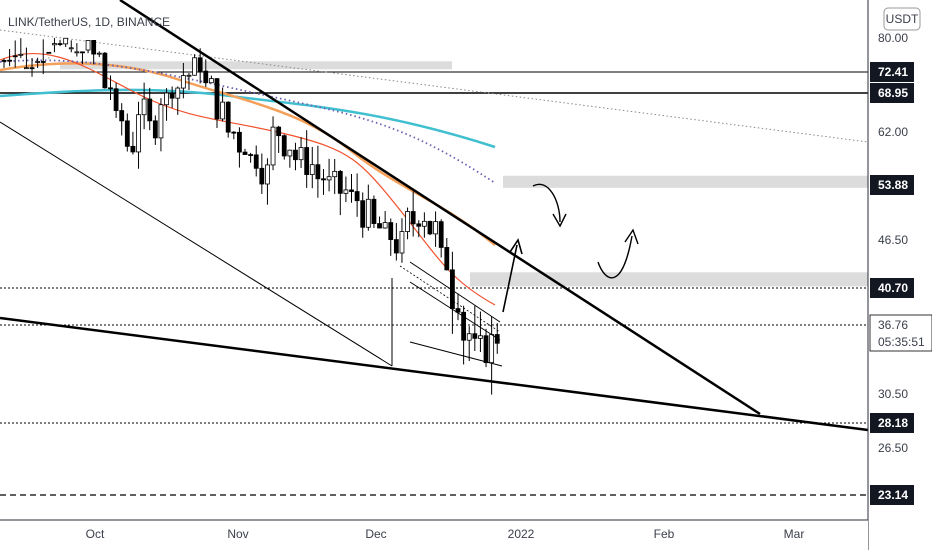  I want to click on price-tag-label: 23.14, so click(893, 495).